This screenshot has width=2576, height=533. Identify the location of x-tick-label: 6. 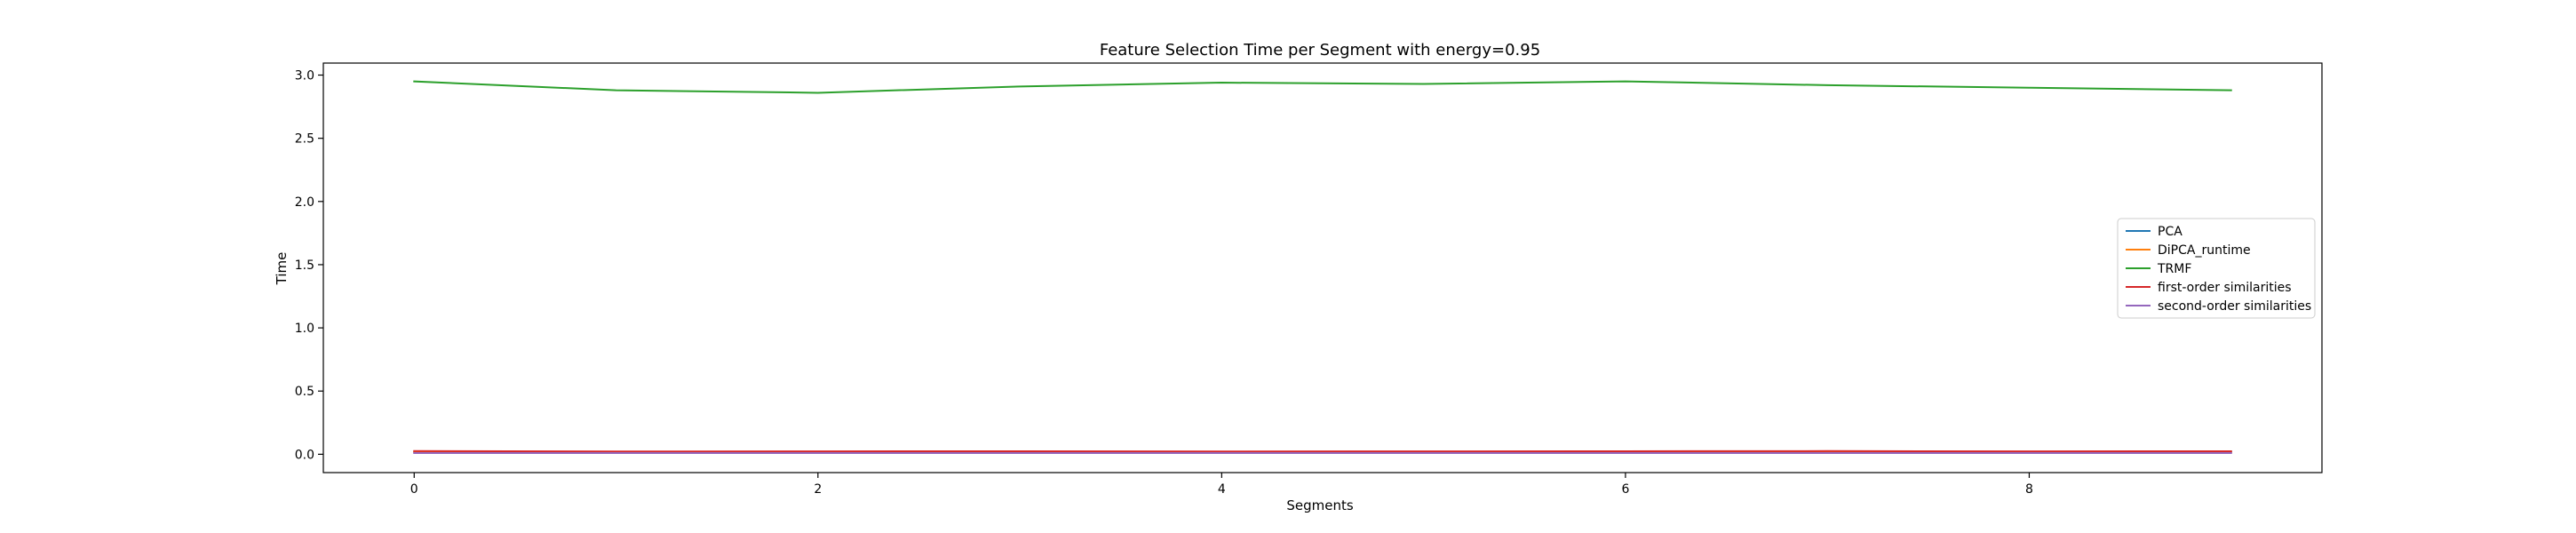
(1625, 489).